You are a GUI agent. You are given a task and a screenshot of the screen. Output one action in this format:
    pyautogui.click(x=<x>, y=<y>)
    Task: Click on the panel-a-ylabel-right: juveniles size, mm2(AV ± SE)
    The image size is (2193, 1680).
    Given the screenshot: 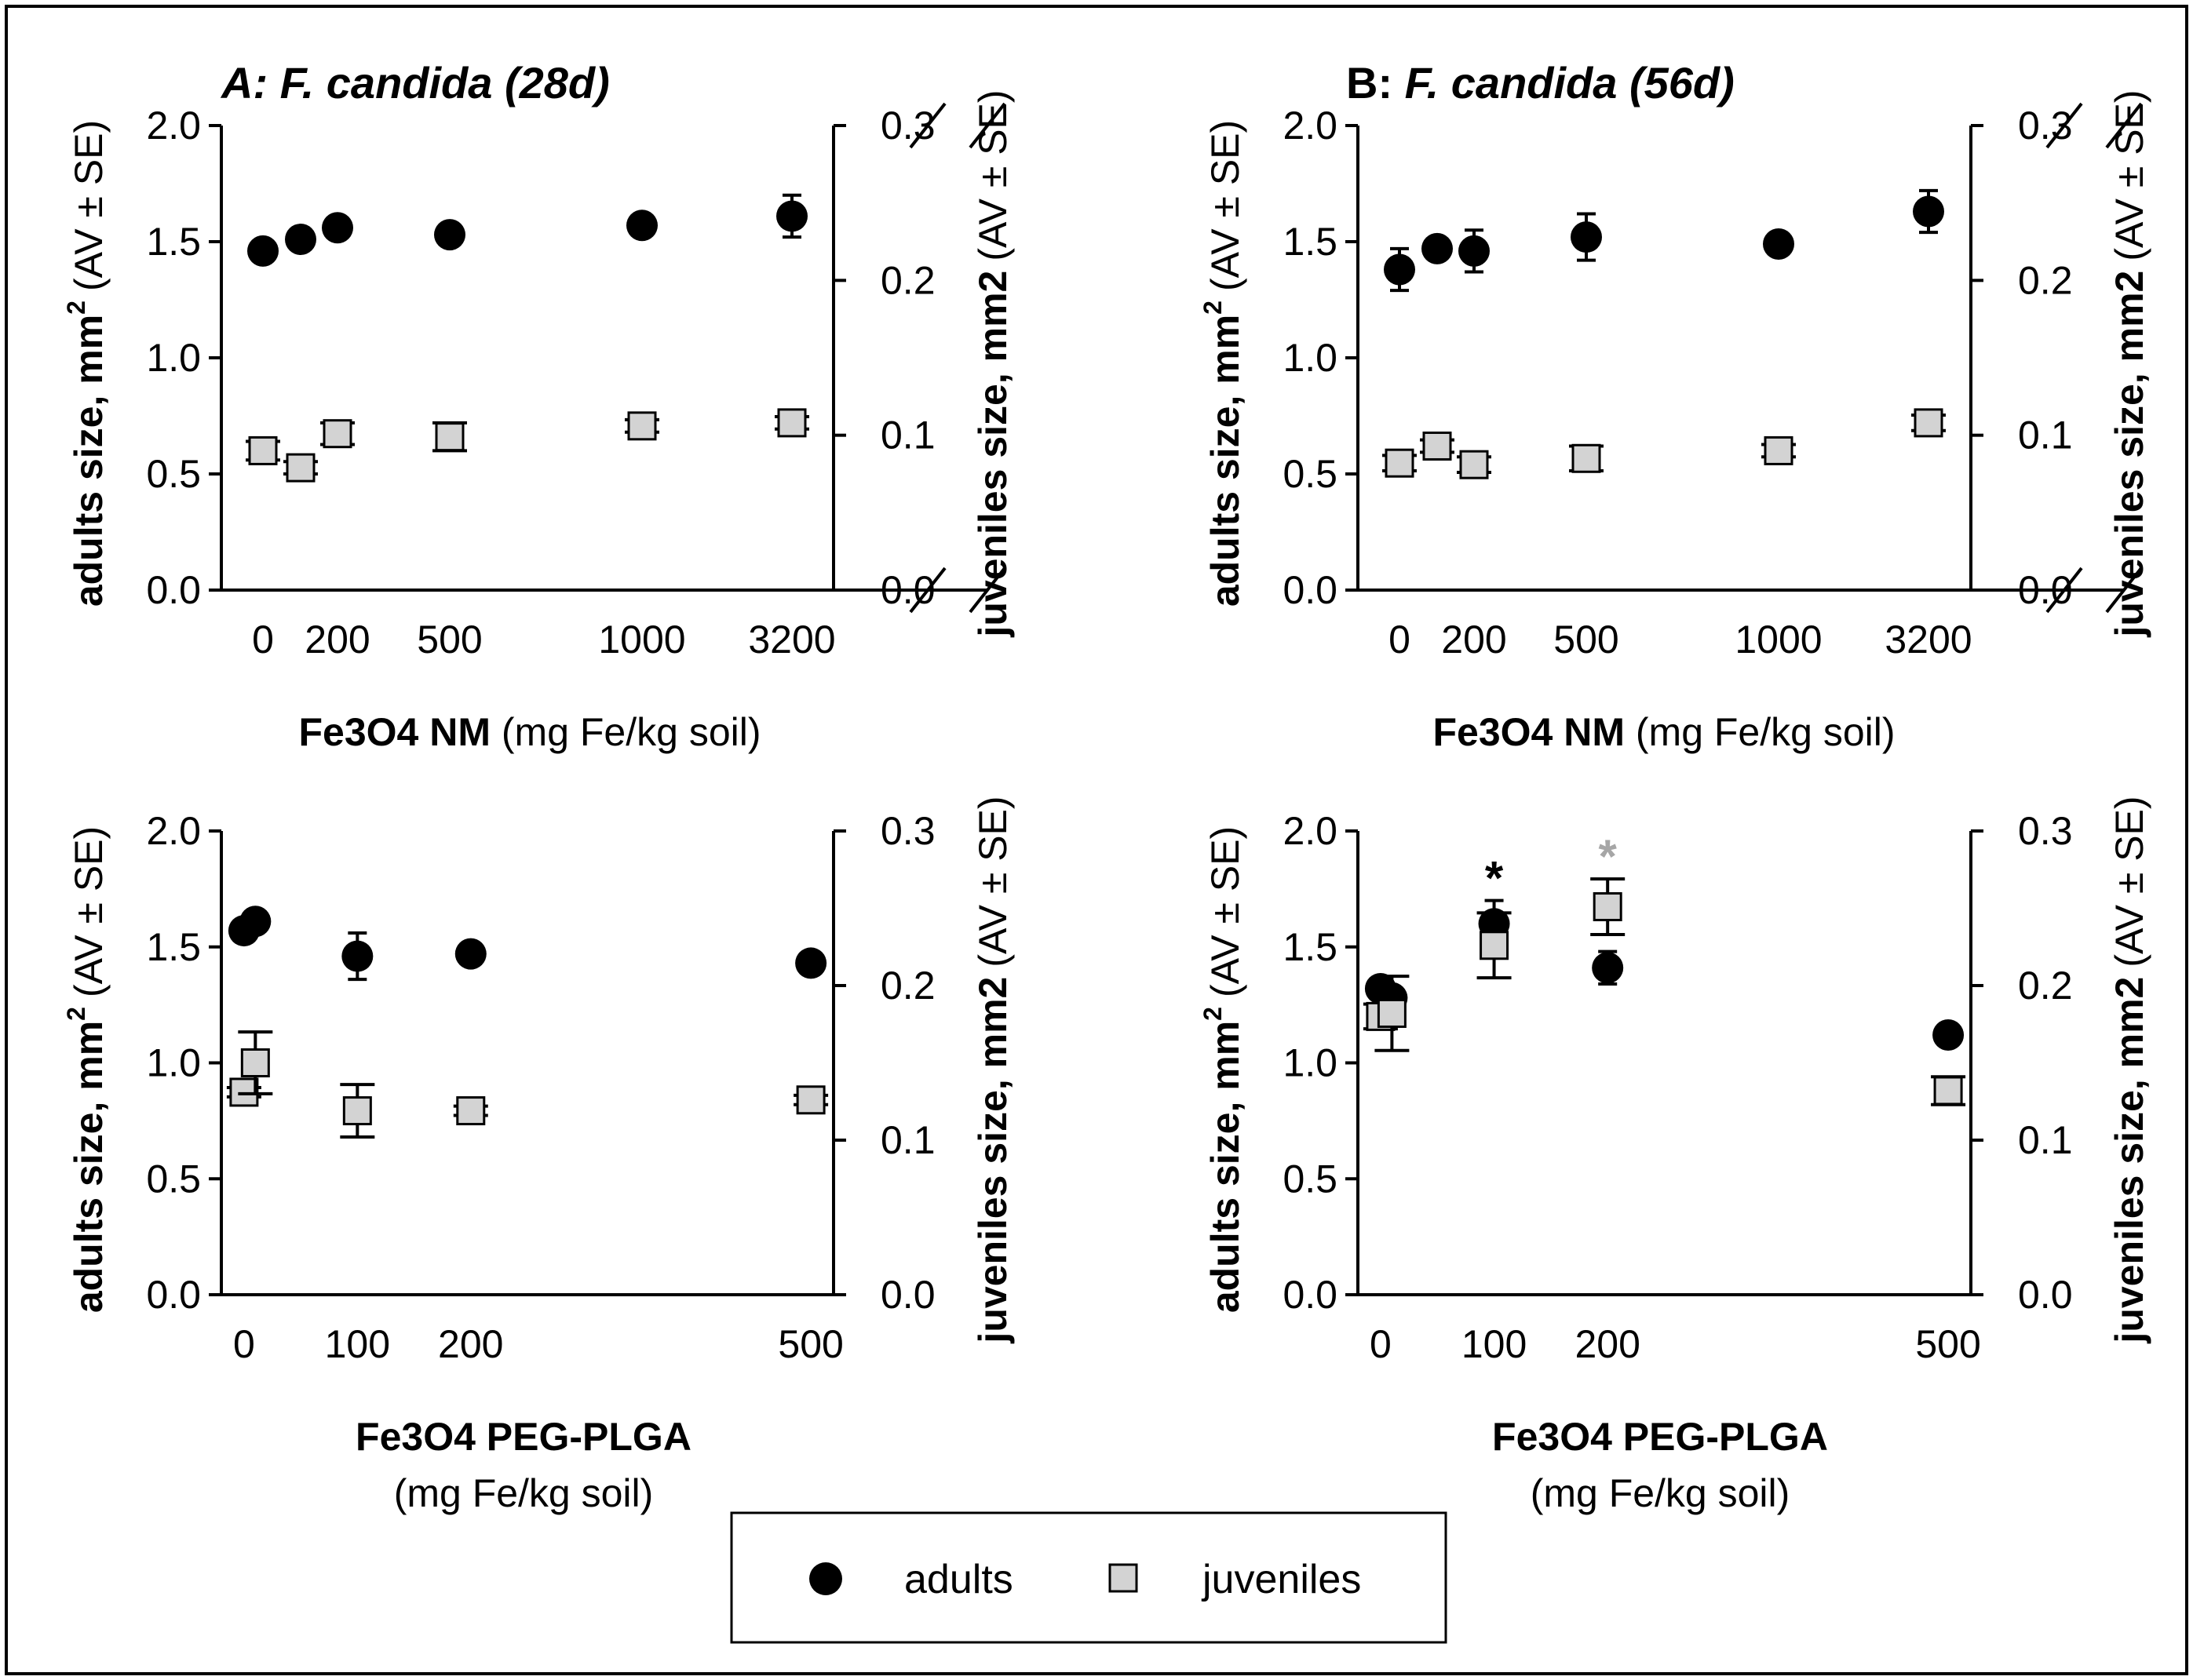 What is the action you would take?
    pyautogui.click(x=993, y=363)
    